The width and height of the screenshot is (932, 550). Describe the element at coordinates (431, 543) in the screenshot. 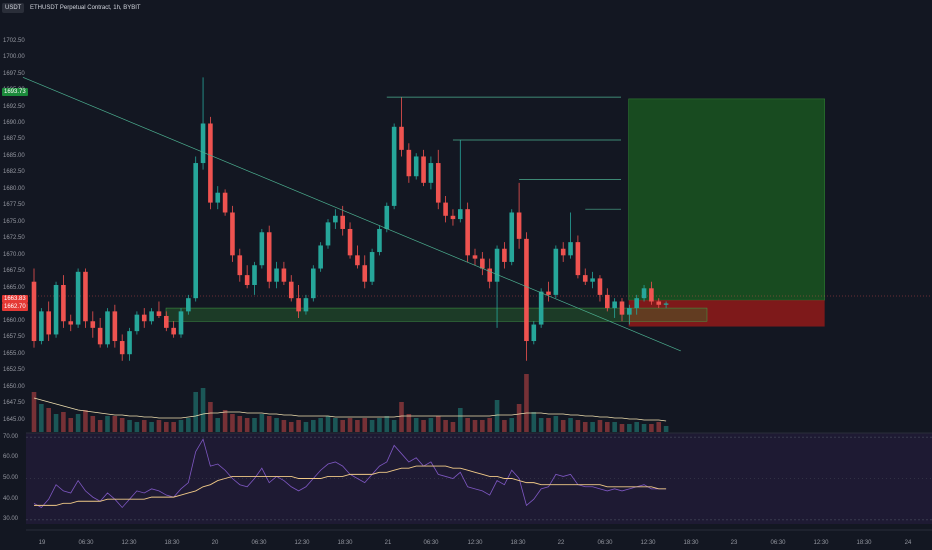

I see `time-tick-label: 06:30` at that location.